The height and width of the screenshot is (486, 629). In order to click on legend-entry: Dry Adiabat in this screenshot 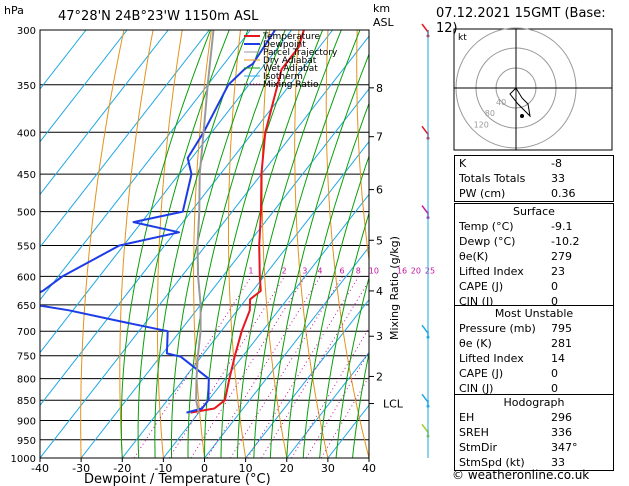, I will do `click(290, 61)`.